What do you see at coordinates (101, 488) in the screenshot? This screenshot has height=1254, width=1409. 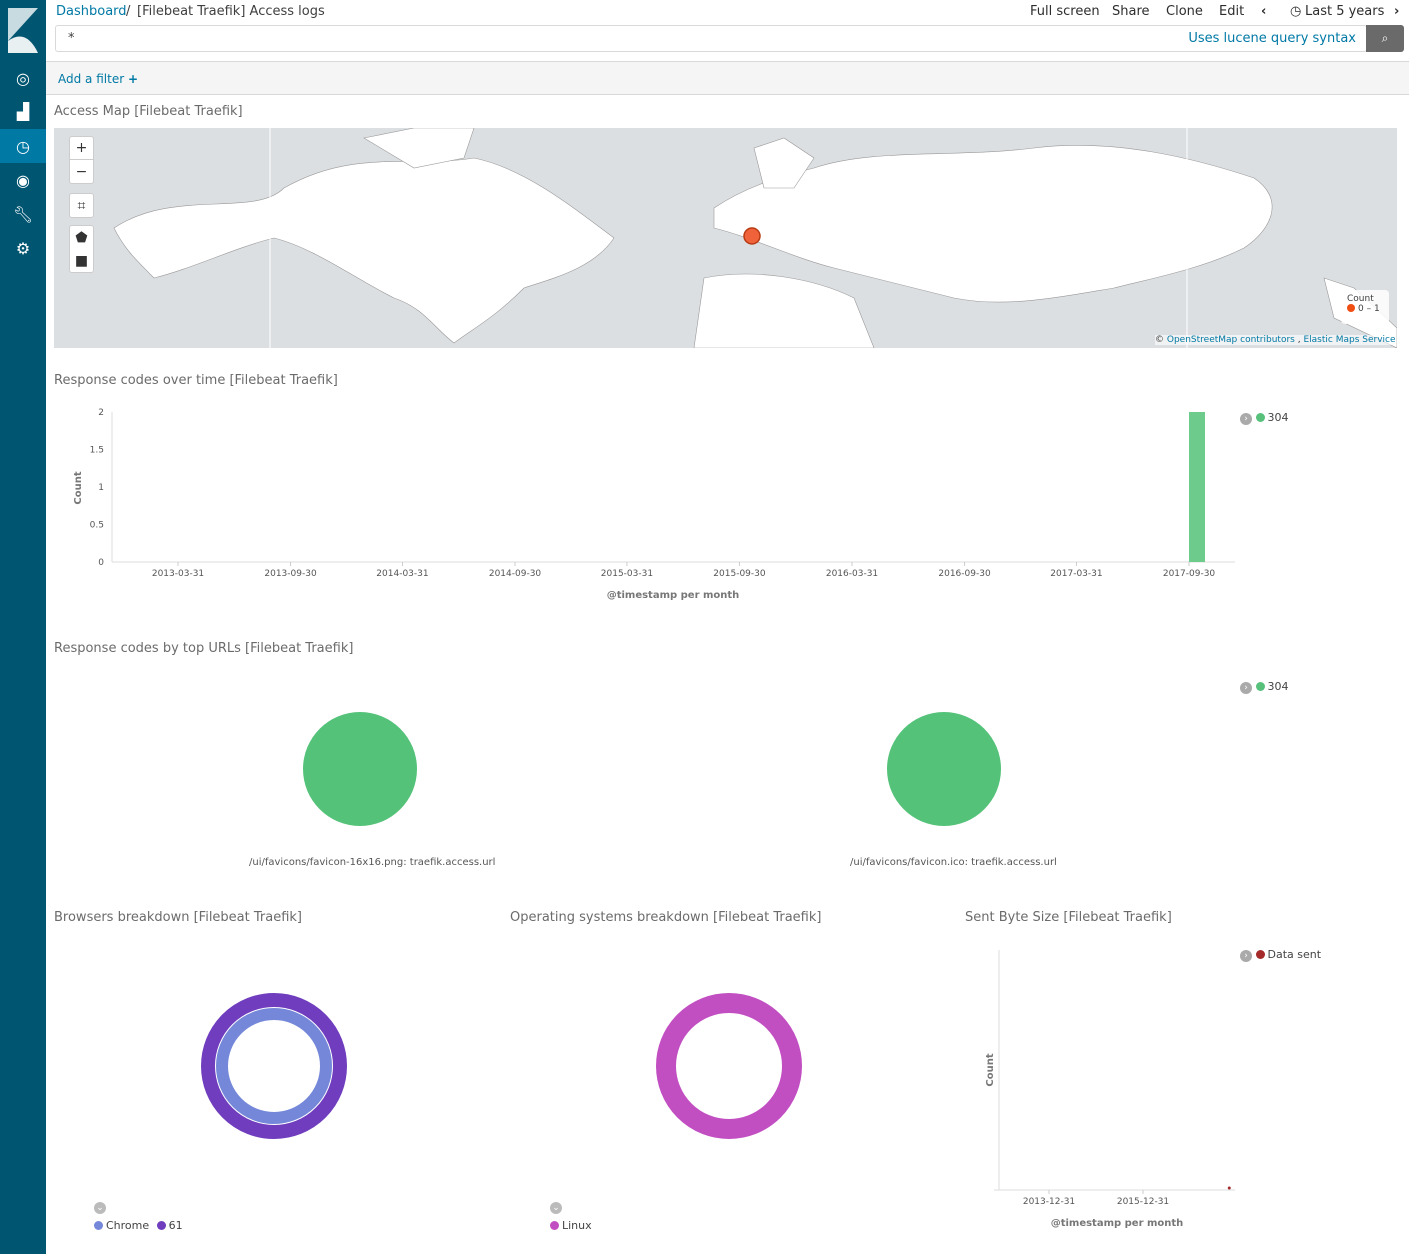 I see `y-tick-label: 1` at bounding box center [101, 488].